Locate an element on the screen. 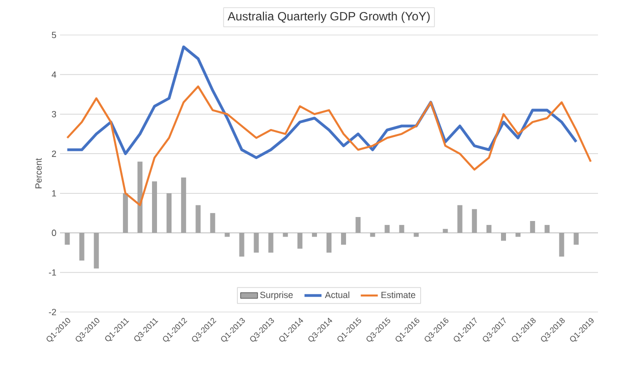 The image size is (624, 370). legend-label: Actual is located at coordinates (337, 295).